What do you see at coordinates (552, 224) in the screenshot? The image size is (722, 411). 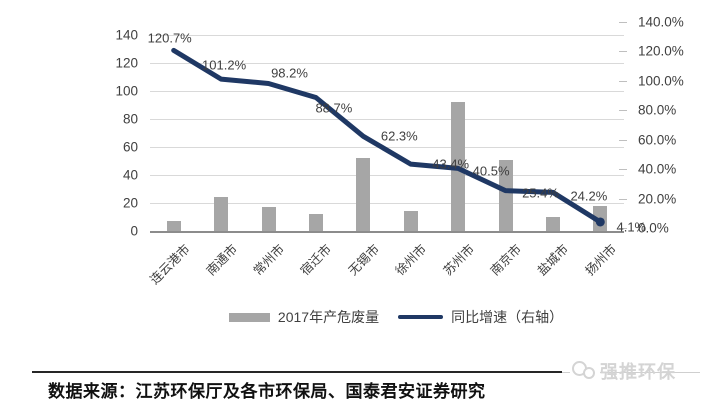 I see `bar-盐城市` at bounding box center [552, 224].